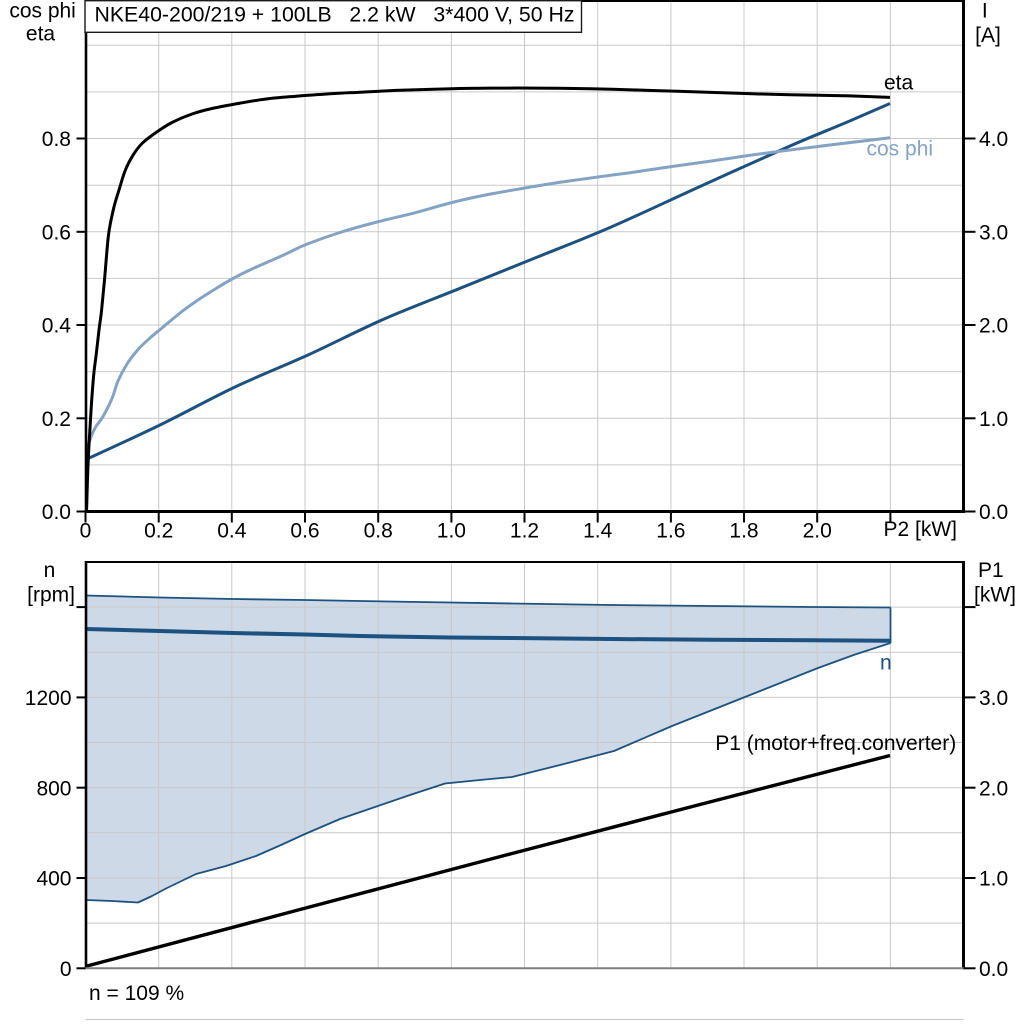 The height and width of the screenshot is (1024, 1024). What do you see at coordinates (670, 531) in the screenshot?
I see `svg-text: 1.6` at bounding box center [670, 531].